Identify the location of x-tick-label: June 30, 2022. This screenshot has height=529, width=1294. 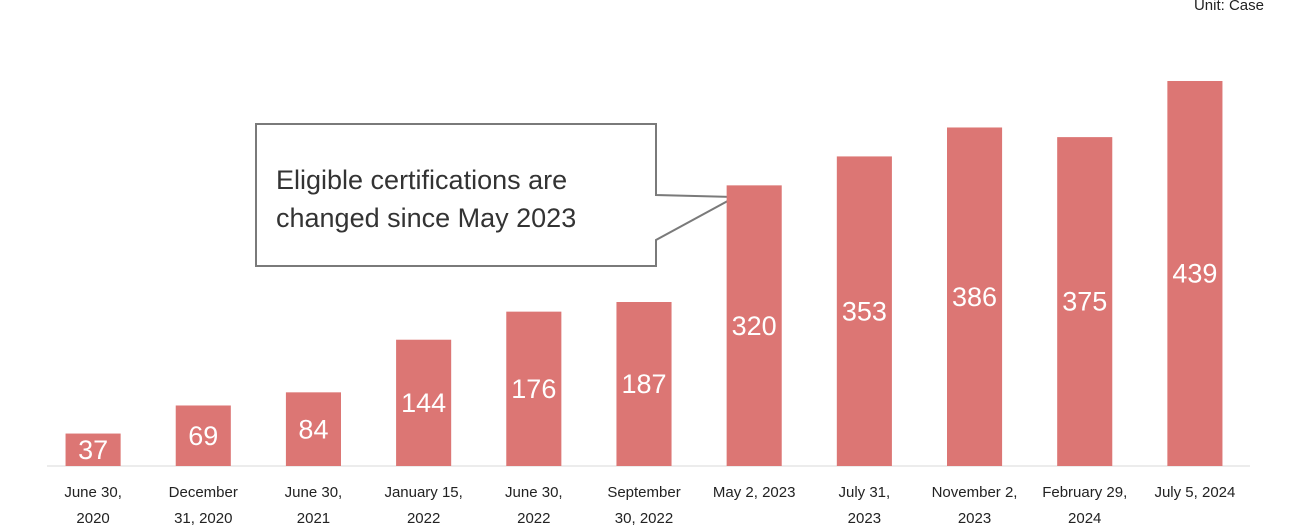
(534, 505).